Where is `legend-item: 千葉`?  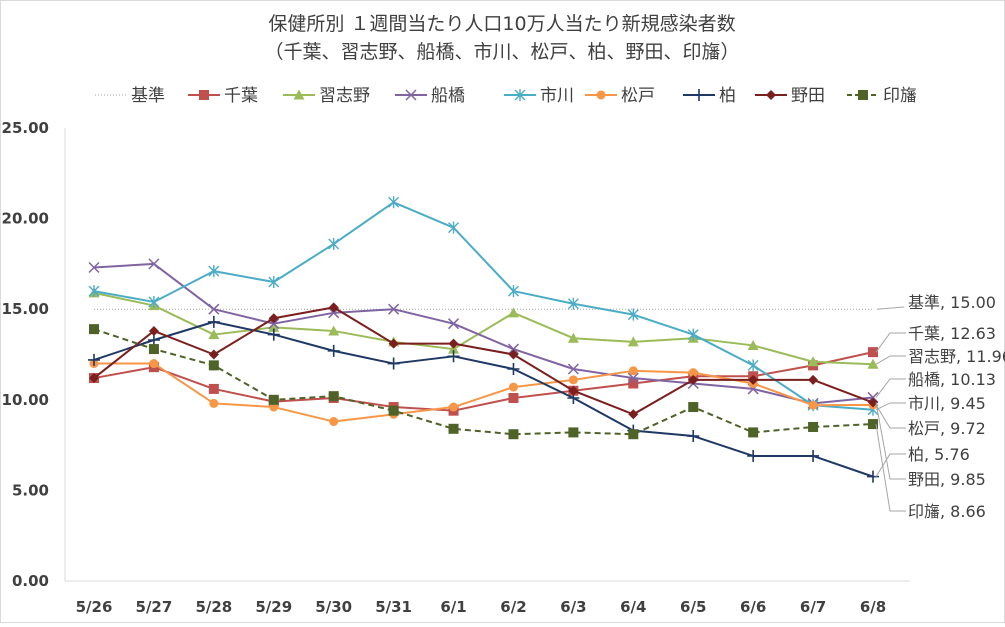
legend-item: 千葉 is located at coordinates (223, 96).